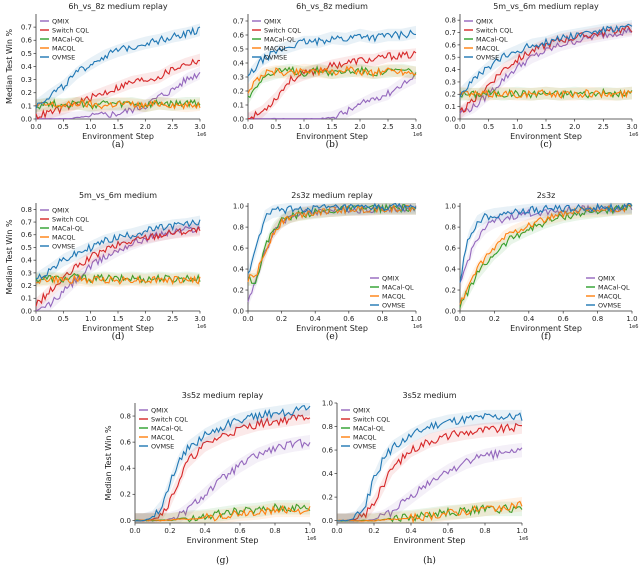  What do you see at coordinates (26, 54) in the screenshot?
I see `y-tick-label: 0.5` at bounding box center [26, 54].